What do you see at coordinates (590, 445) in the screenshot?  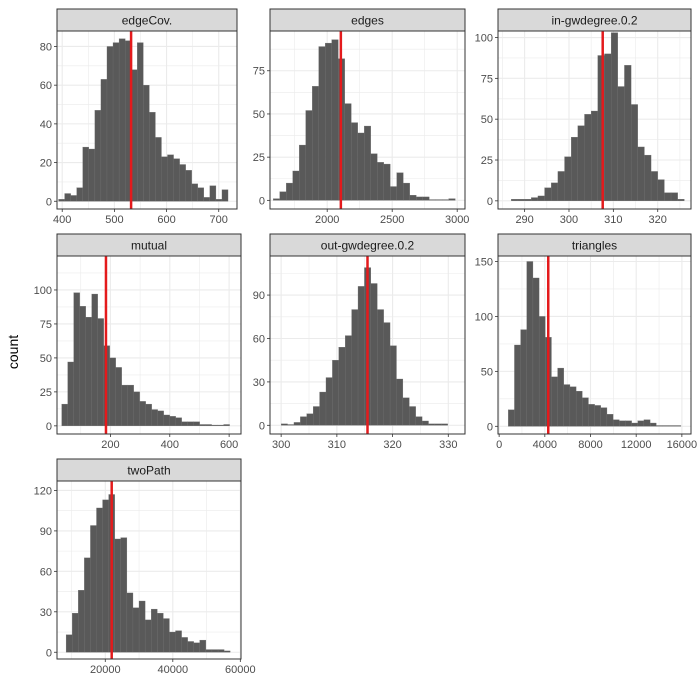 I see `x-tick-label: 8000` at bounding box center [590, 445].